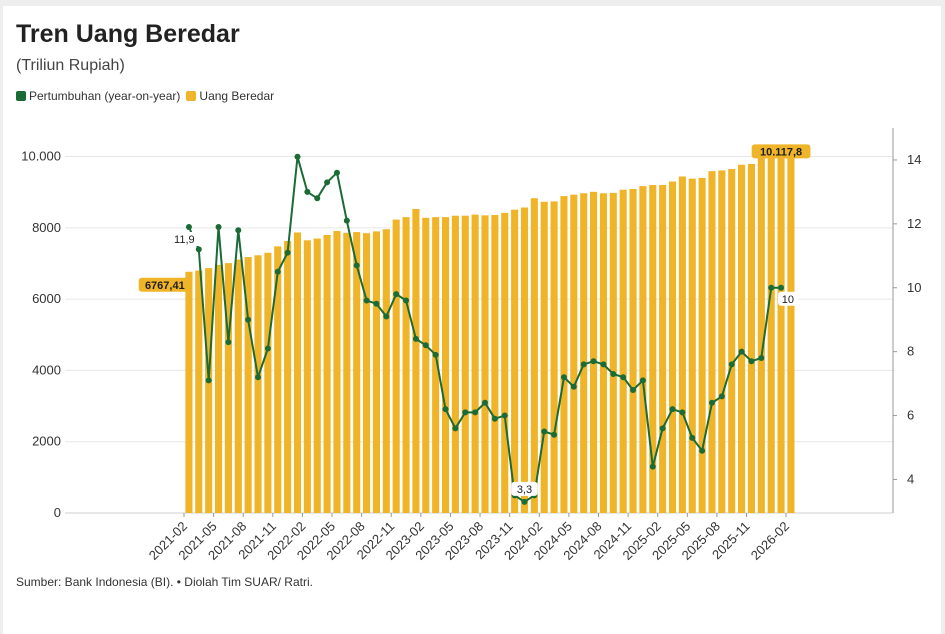 The image size is (945, 634). I want to click on y-tick-label-left: 4000, so click(46, 369).